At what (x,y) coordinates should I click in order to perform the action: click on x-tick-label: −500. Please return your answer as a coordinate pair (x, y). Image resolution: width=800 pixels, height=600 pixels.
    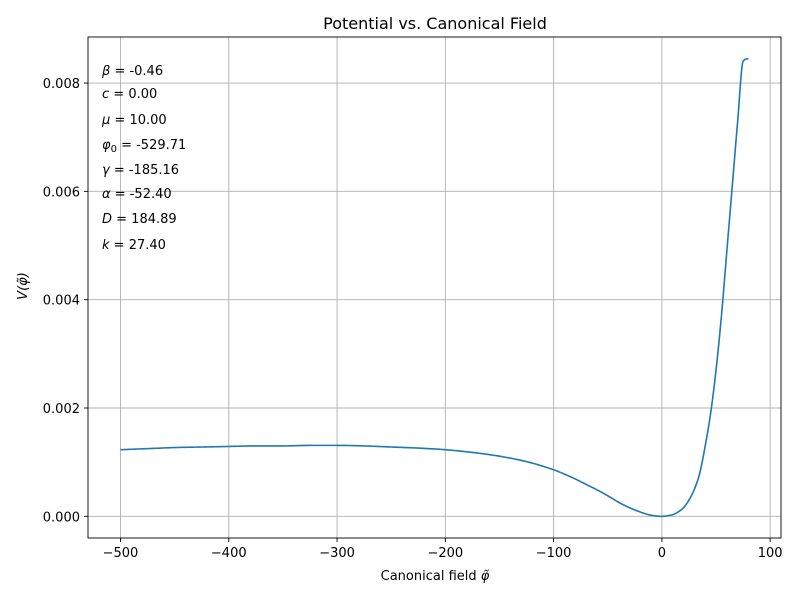
    Looking at the image, I should click on (121, 553).